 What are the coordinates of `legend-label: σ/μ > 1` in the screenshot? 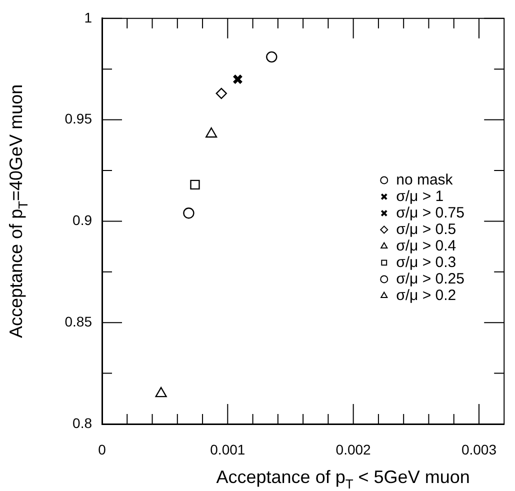 It's located at (420, 196).